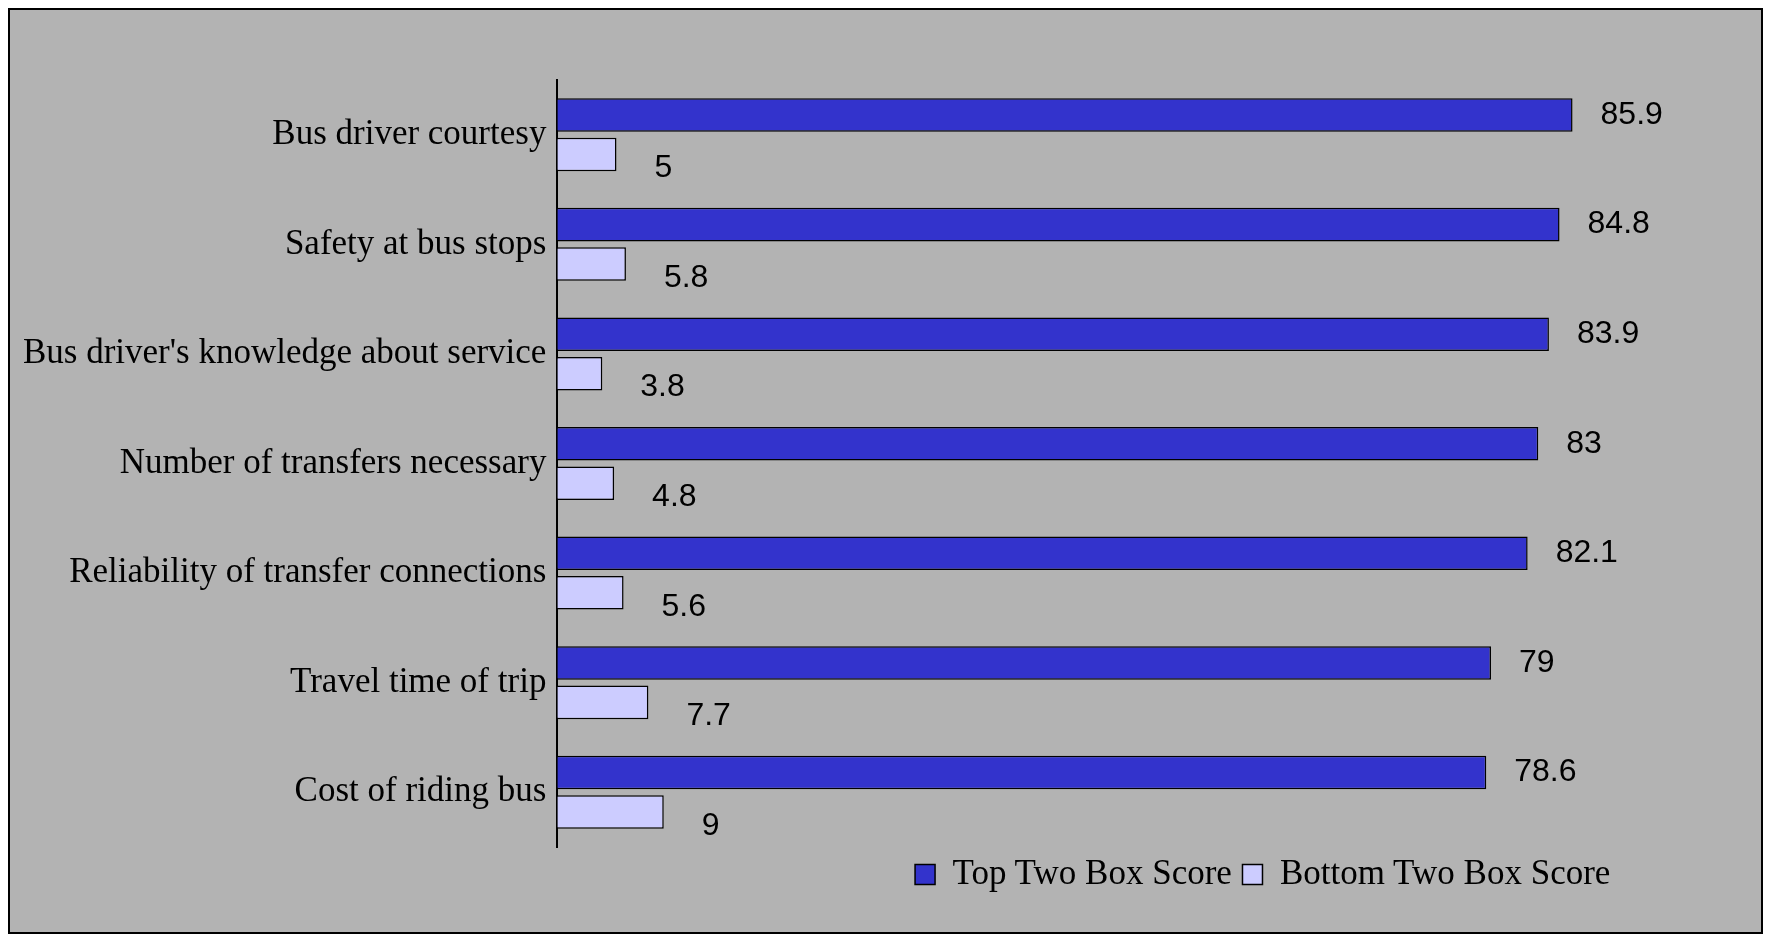 The width and height of the screenshot is (1771, 934). What do you see at coordinates (308, 571) in the screenshot?
I see `y-tick-label: Reliability of transfer connections` at bounding box center [308, 571].